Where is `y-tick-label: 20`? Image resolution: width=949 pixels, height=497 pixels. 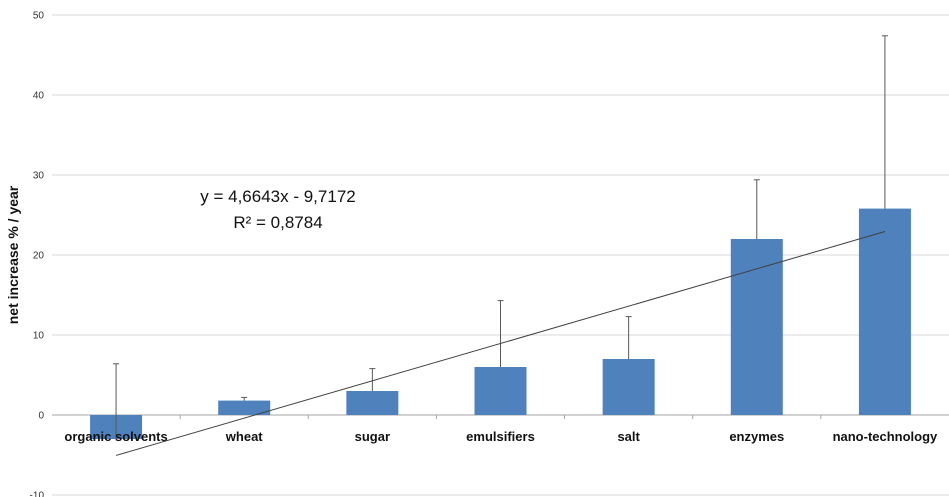
y-tick-label: 20 is located at coordinates (39, 256).